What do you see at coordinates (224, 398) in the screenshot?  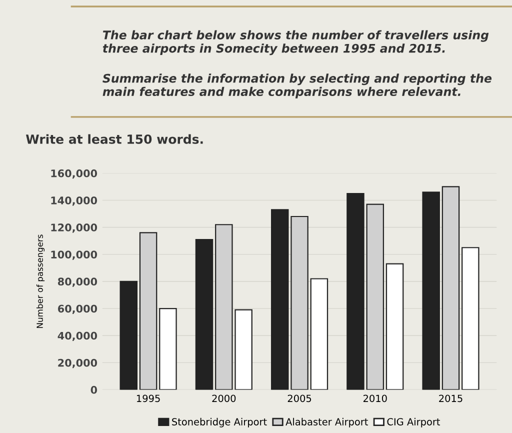 I see `x-tick-label: 2000` at bounding box center [224, 398].